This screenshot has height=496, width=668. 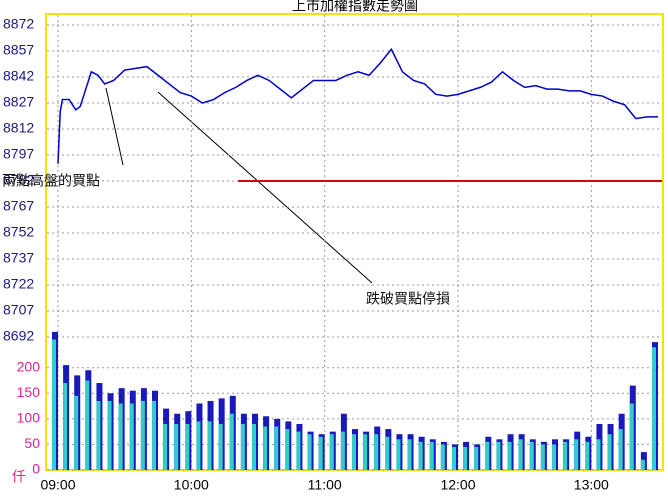 I want to click on y-tick-label: 50, so click(x=32, y=443).